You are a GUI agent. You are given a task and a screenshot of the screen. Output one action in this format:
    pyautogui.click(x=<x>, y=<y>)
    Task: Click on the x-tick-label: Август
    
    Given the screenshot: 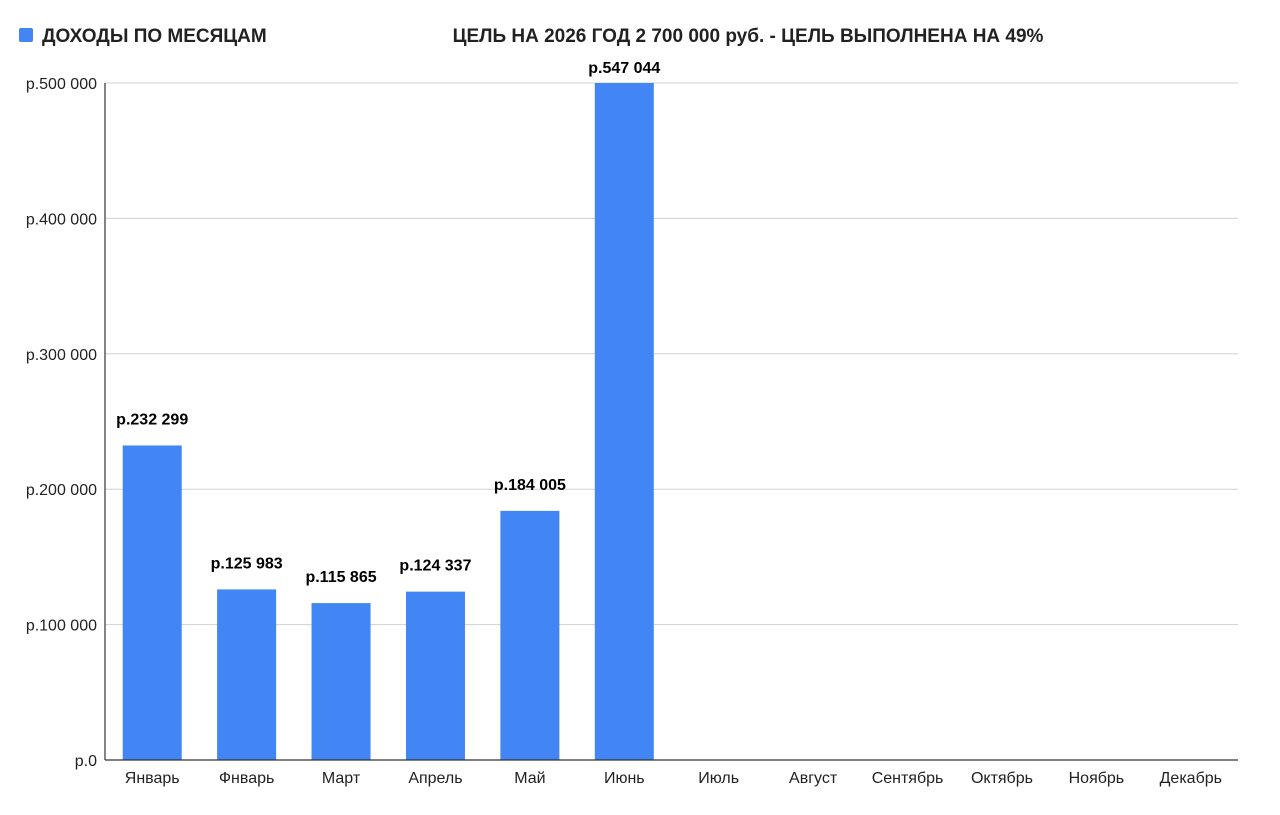 What is the action you would take?
    pyautogui.click(x=813, y=778)
    